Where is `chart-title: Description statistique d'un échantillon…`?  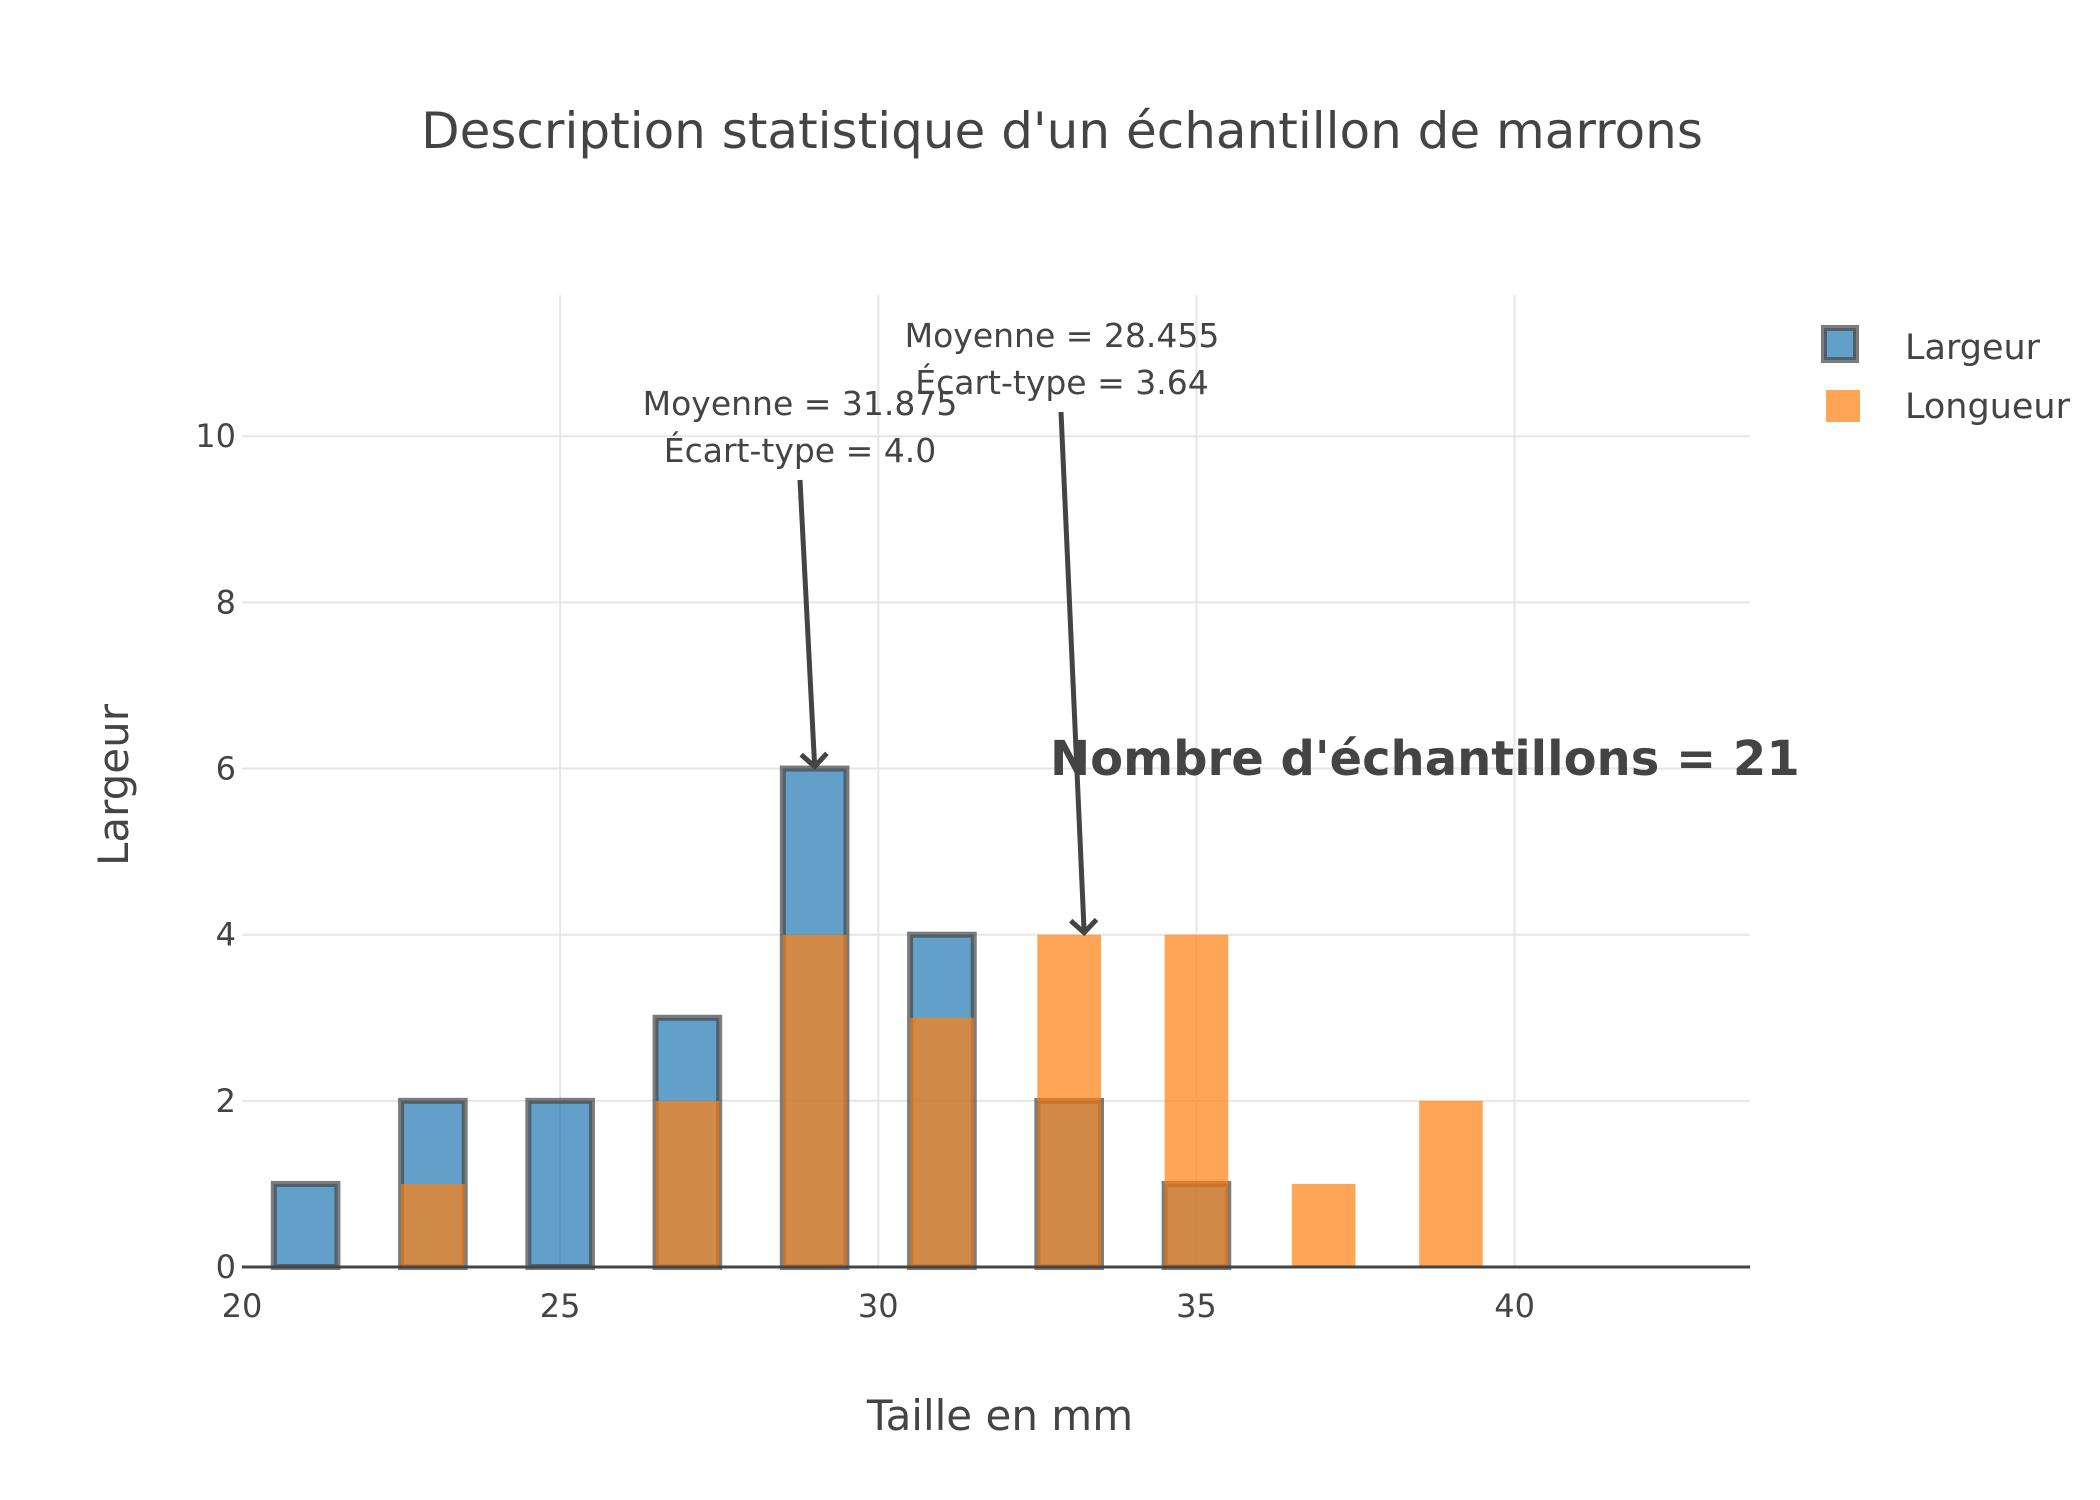
chart-title: Description statistique d'un échantillon… is located at coordinates (1062, 131).